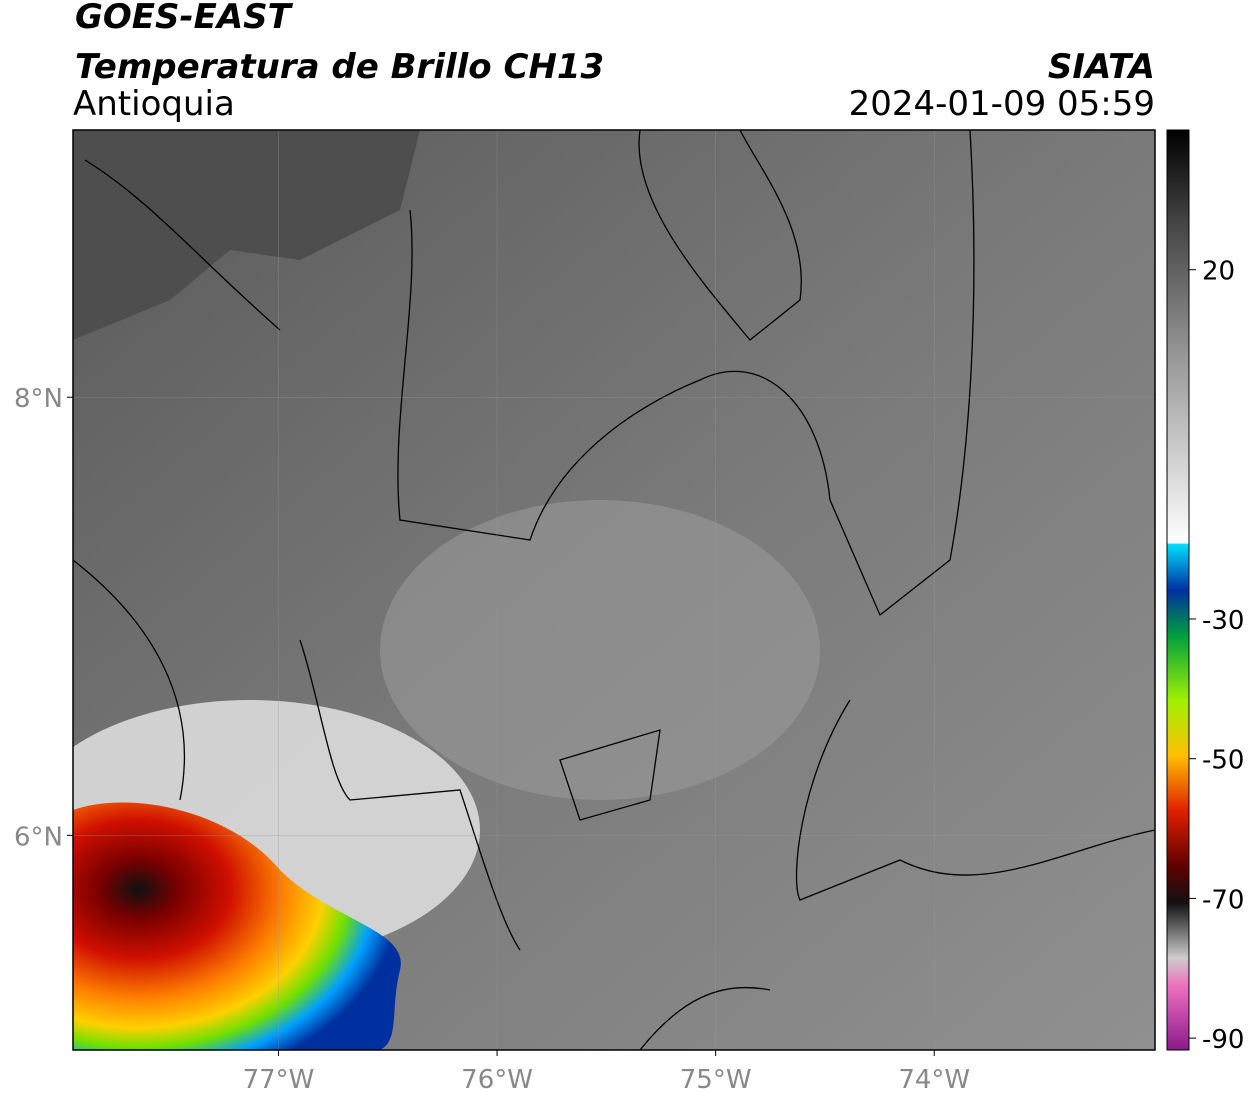 The height and width of the screenshot is (1099, 1252). Describe the element at coordinates (1223, 900) in the screenshot. I see `colorbar-label: -70` at that location.